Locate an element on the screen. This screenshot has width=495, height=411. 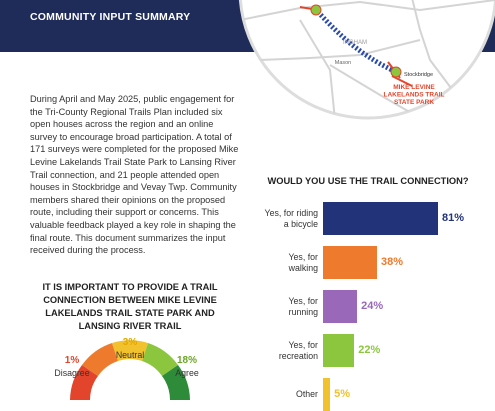
value-label: 24% is located at coordinates (372, 306).